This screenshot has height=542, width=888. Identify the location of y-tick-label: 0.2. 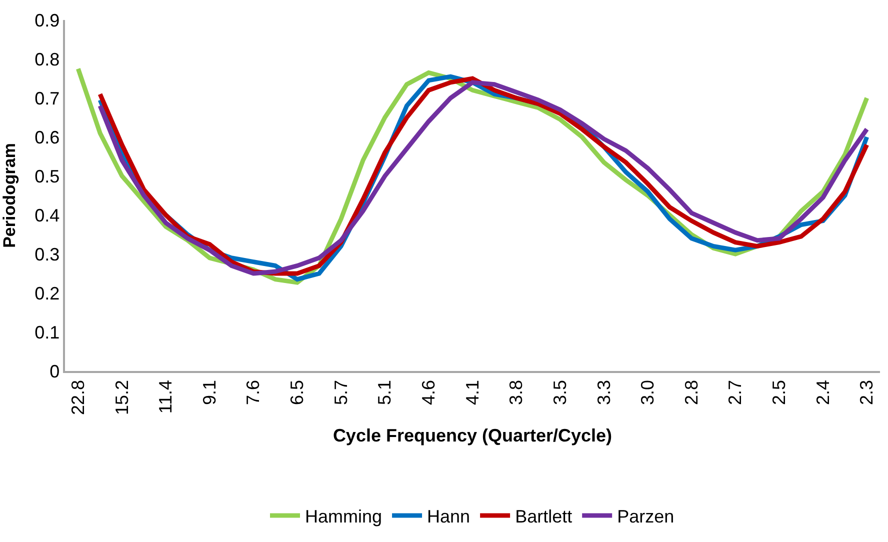
(47, 293).